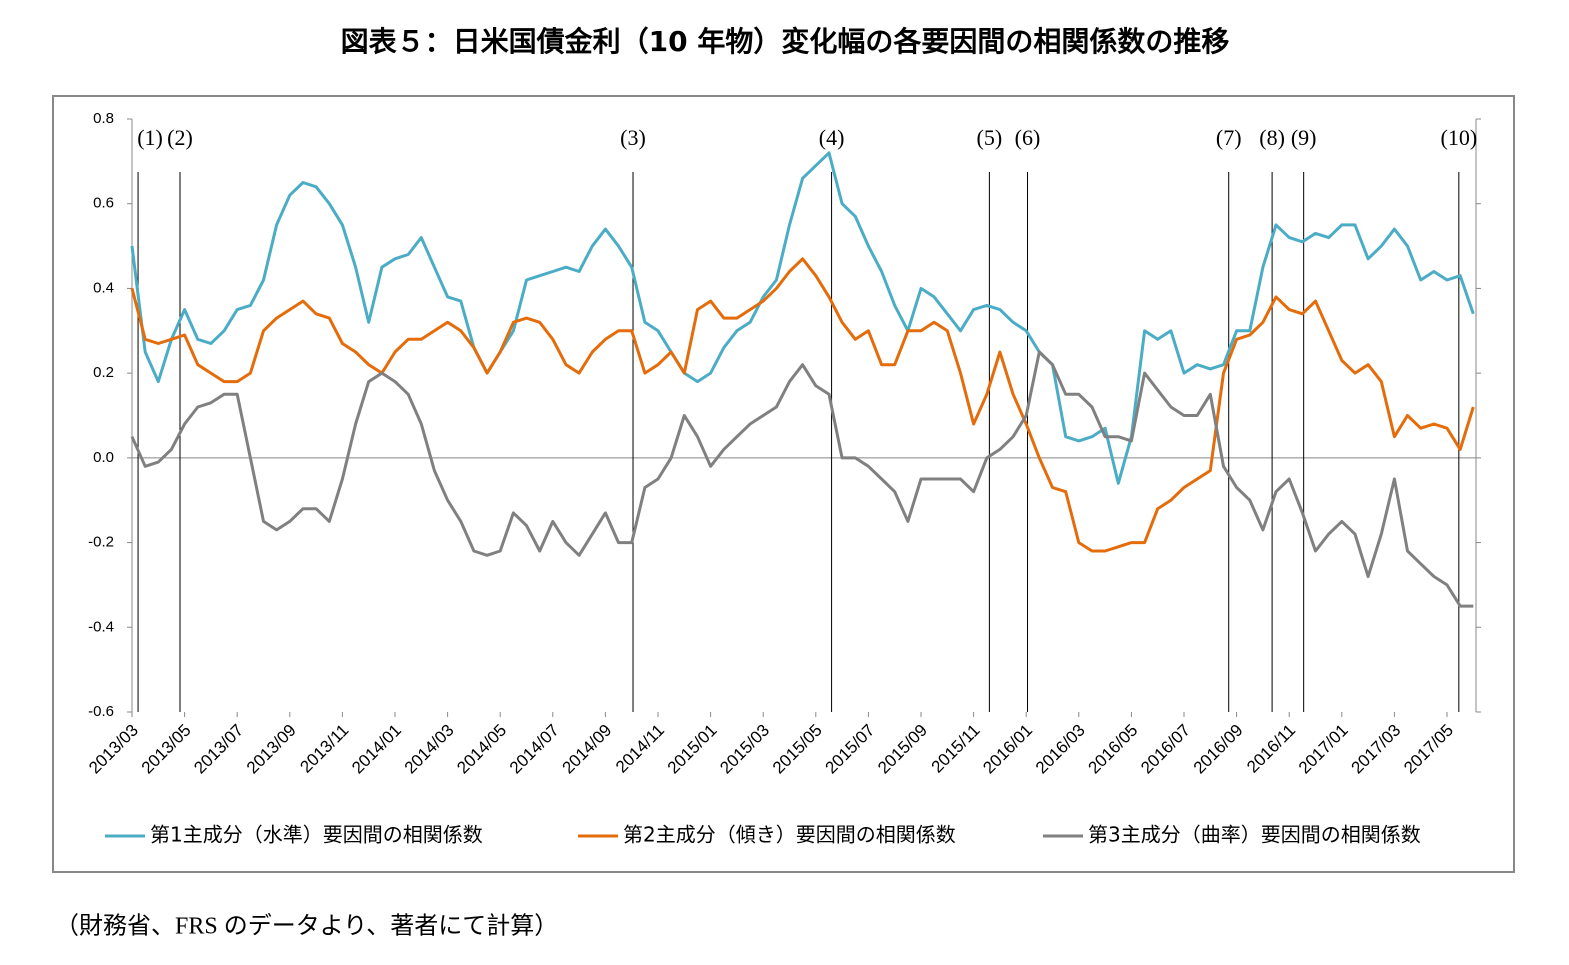 The height and width of the screenshot is (965, 1569). I want to click on event-label: (6), so click(1028, 137).